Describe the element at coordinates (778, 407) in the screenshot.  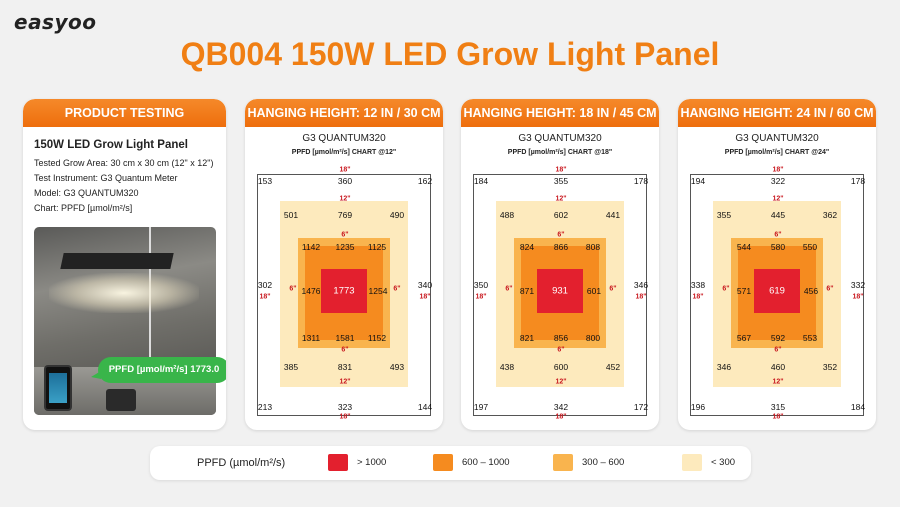
I see `ppfd-value-outer: 315` at that location.